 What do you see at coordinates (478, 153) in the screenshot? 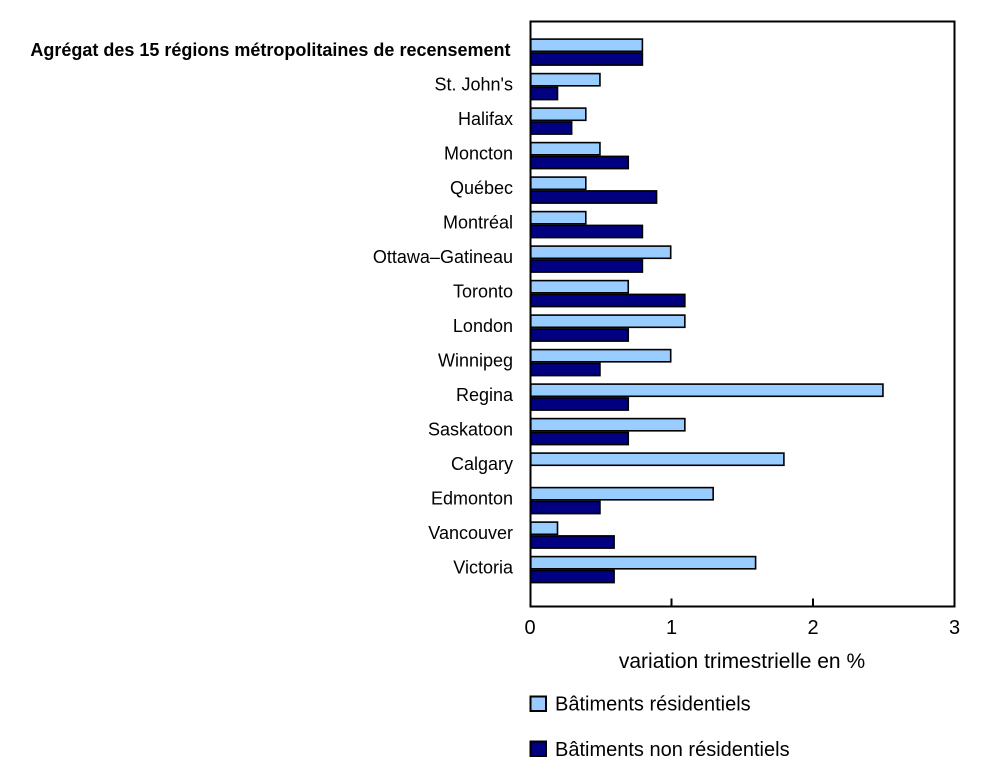
I see `svg-text: Moncton` at bounding box center [478, 153].